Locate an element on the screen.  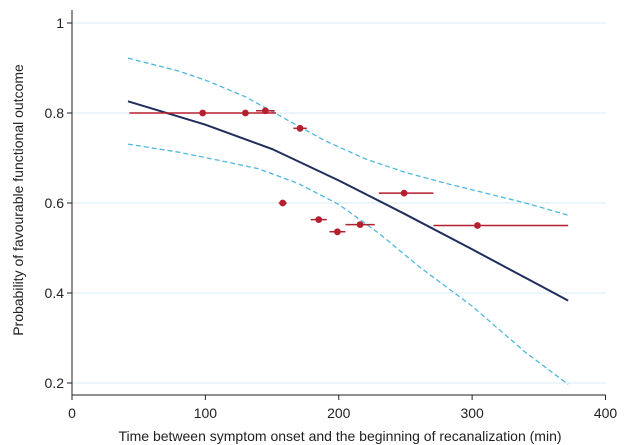
y-tick-label: 0.4 is located at coordinates (55, 293).